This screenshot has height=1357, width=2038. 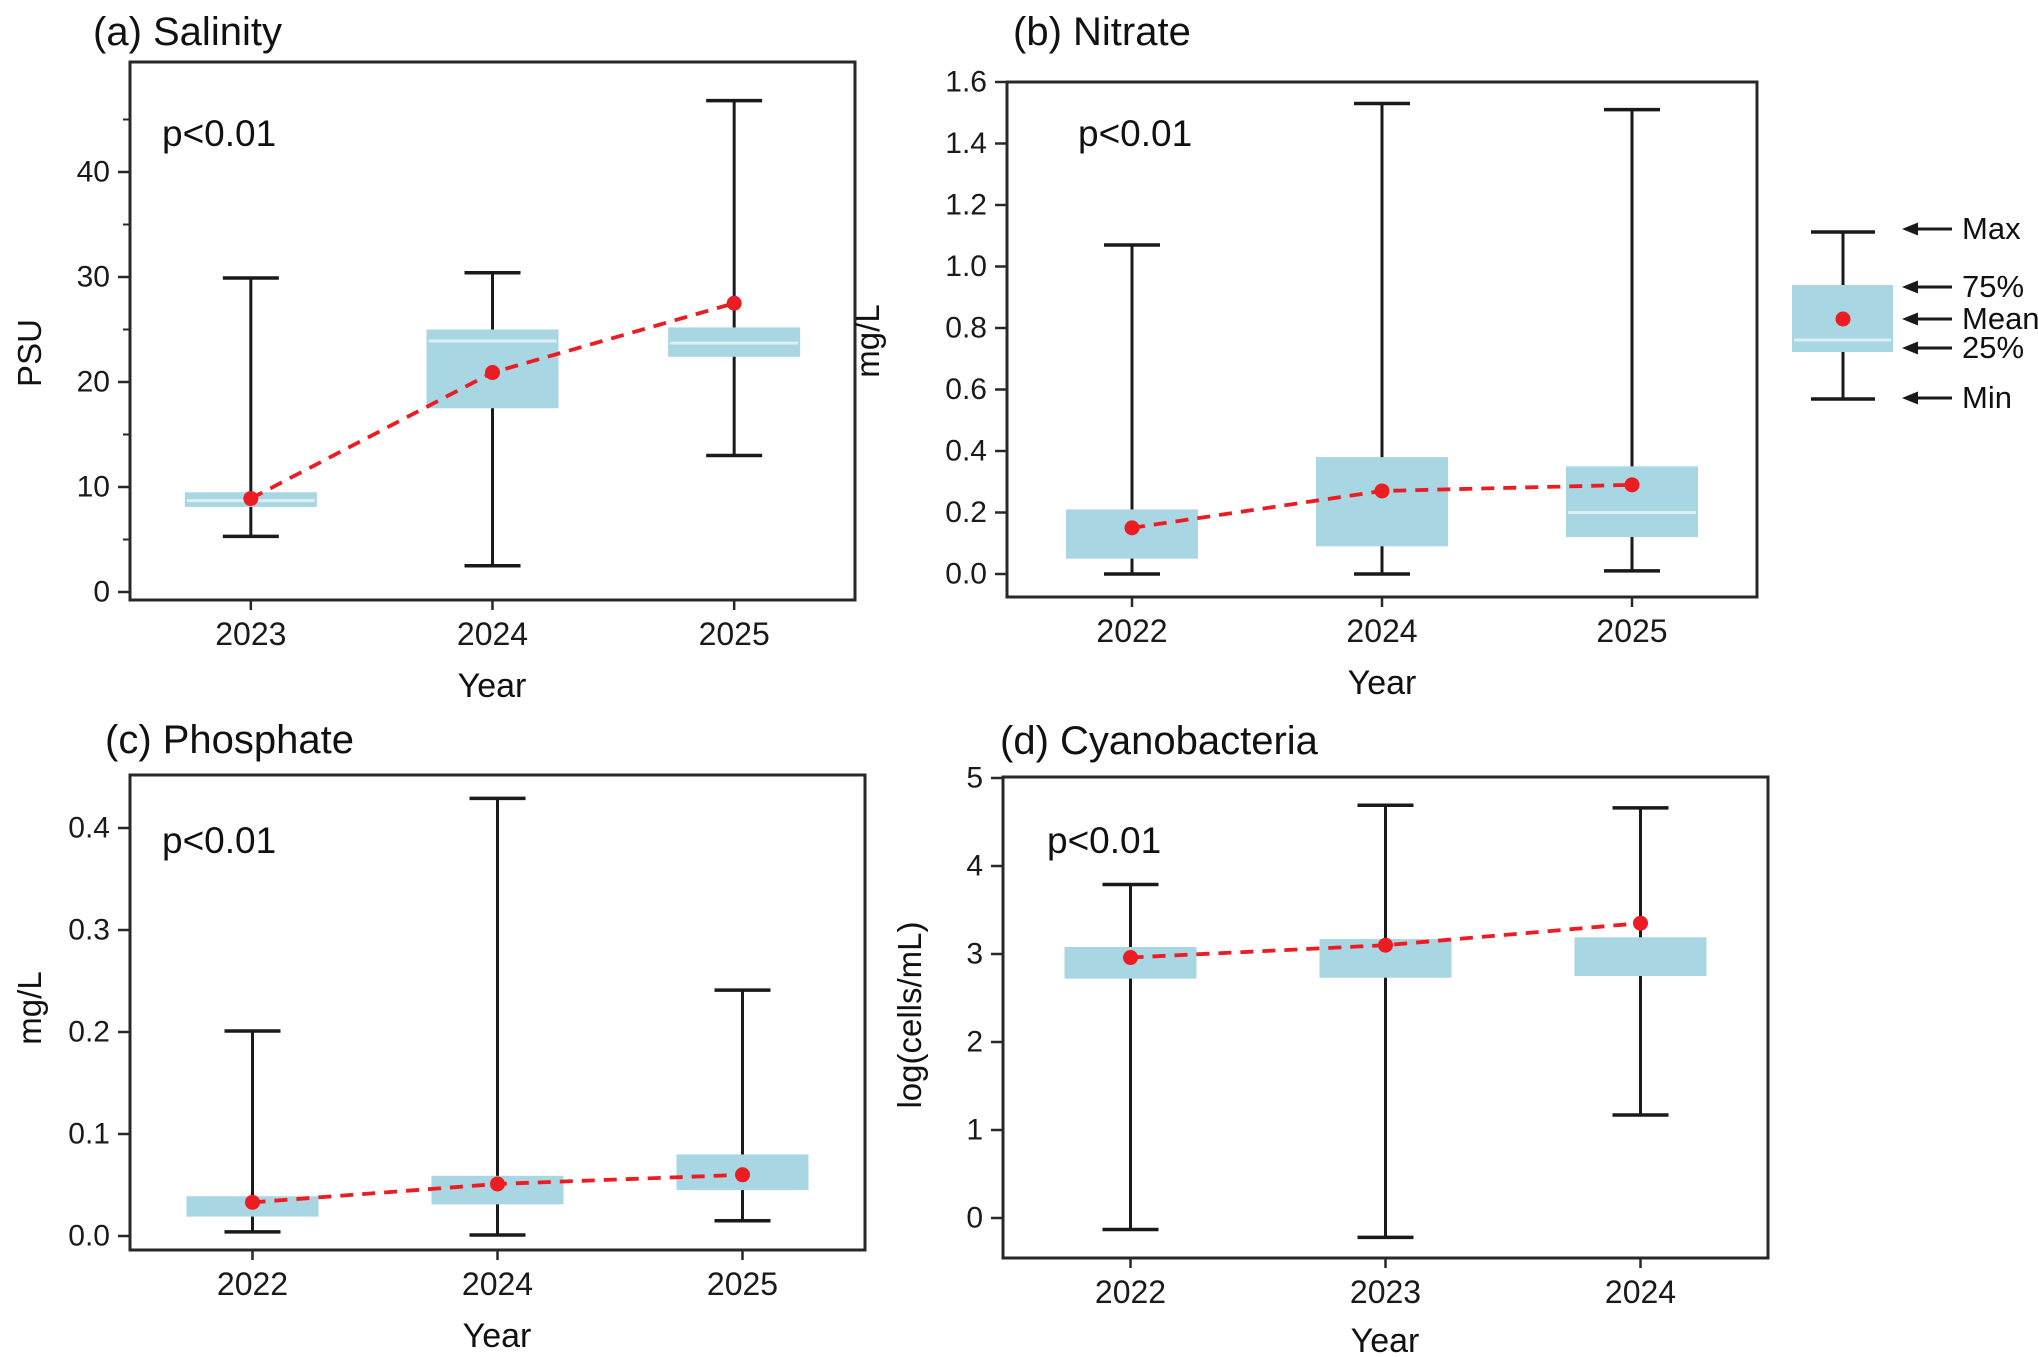 What do you see at coordinates (966, 205) in the screenshot?
I see `y-tick-label: 1.2` at bounding box center [966, 205].